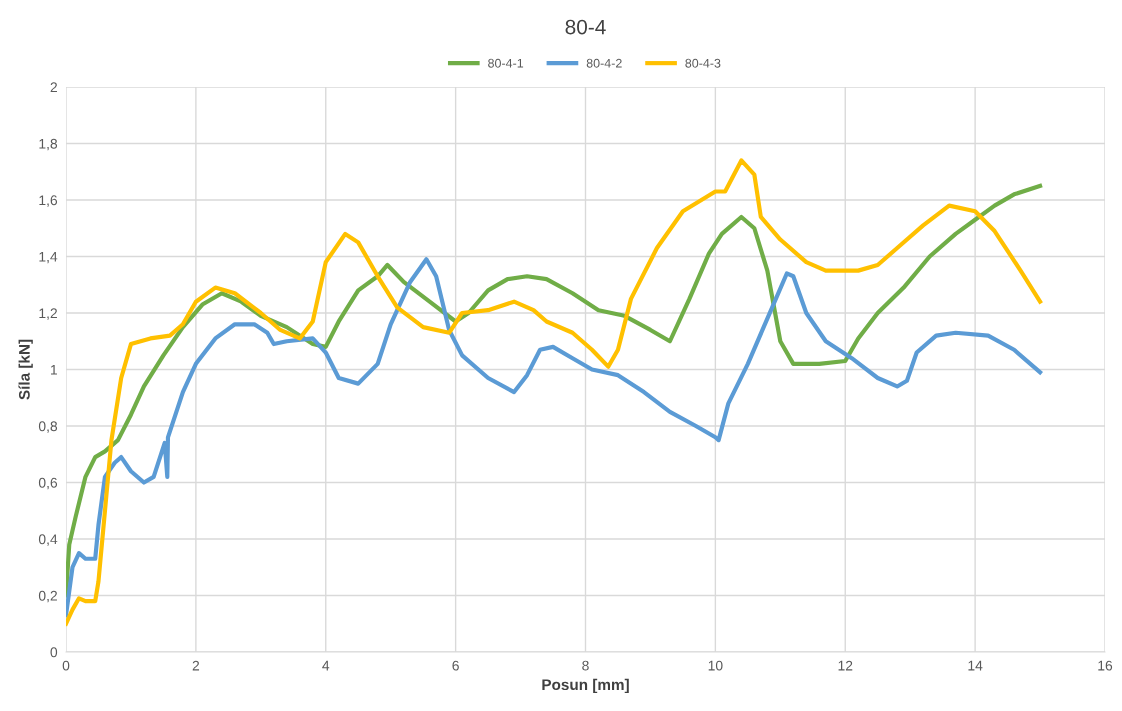  I want to click on y-axis-title: Síla [kN], so click(25, 369).